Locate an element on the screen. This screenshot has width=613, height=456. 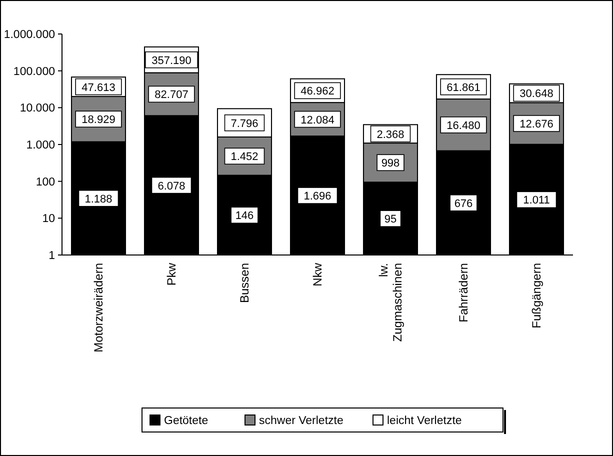
data-label: 1.188 is located at coordinates (98, 199).